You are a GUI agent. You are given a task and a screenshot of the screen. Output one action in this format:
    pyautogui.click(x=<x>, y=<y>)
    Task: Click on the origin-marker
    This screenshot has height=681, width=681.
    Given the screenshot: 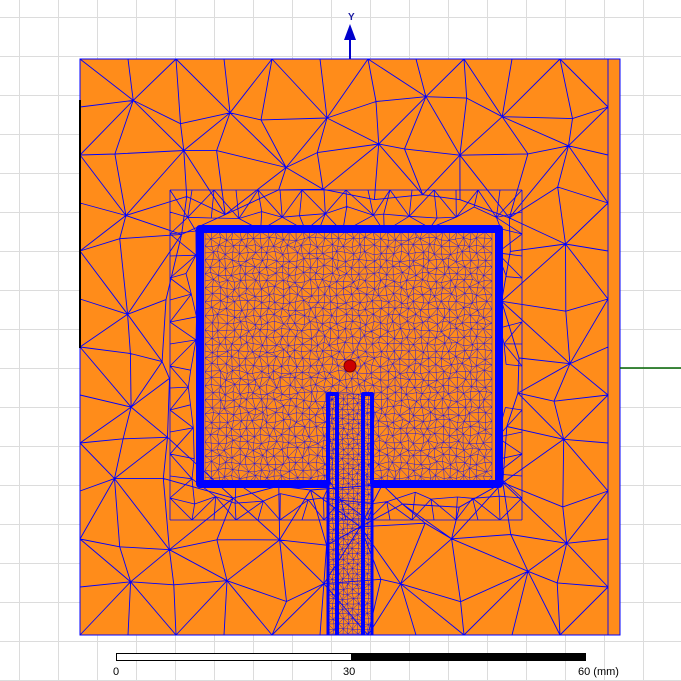 What is the action you would take?
    pyautogui.click(x=350, y=366)
    